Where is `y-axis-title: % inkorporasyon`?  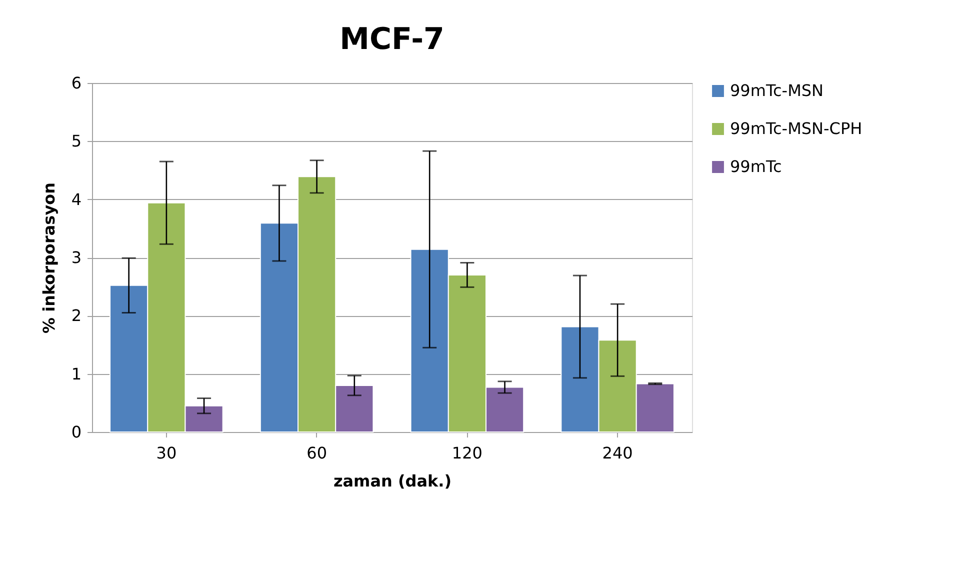 y-axis-title: % inkorporasyon is located at coordinates (48, 258).